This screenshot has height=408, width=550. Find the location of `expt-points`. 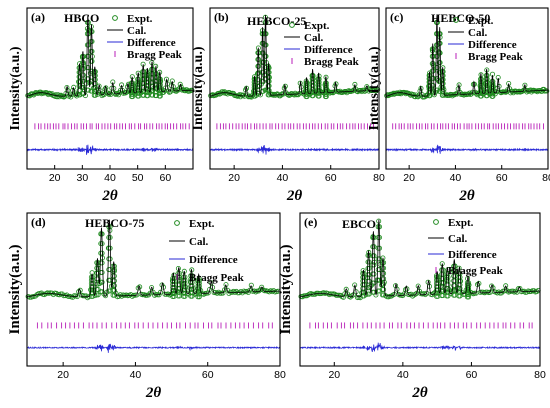

expt-points is located at coordinates (419, 259).